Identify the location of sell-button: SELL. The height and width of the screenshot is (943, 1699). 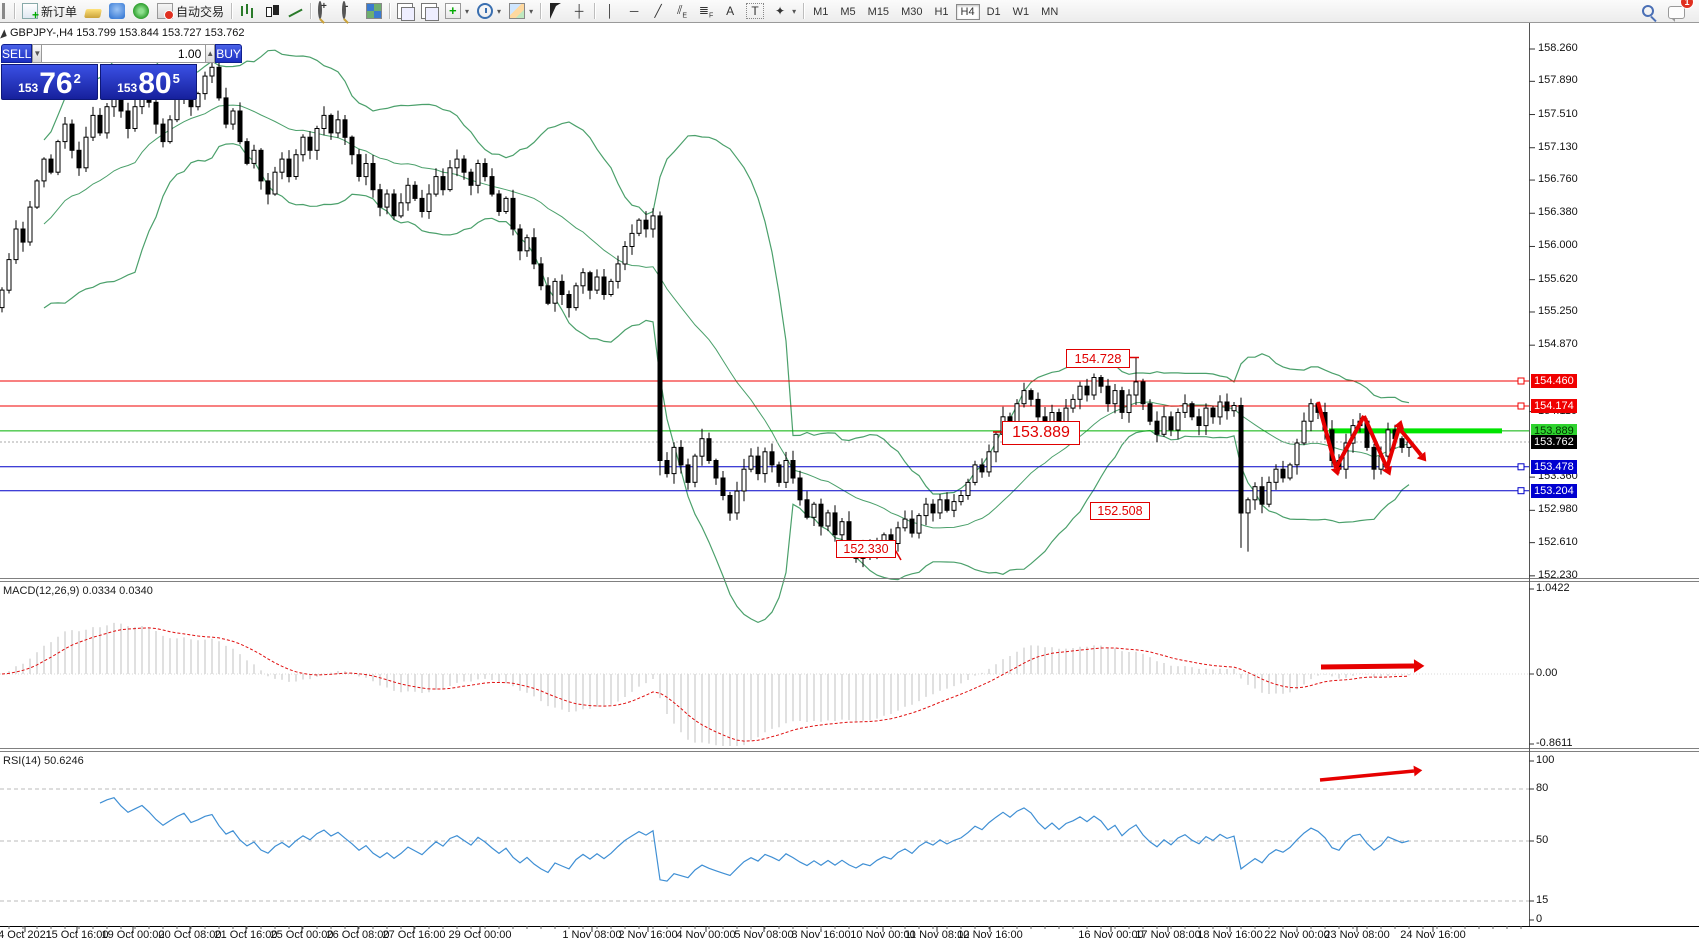
(17, 53).